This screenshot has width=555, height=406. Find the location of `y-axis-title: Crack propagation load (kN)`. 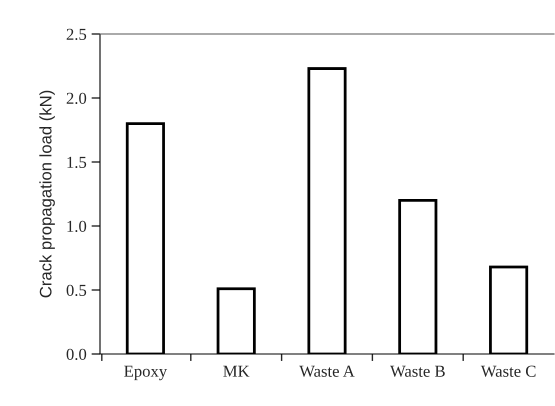

y-axis-title: Crack propagation load (kN) is located at coordinates (47, 194).